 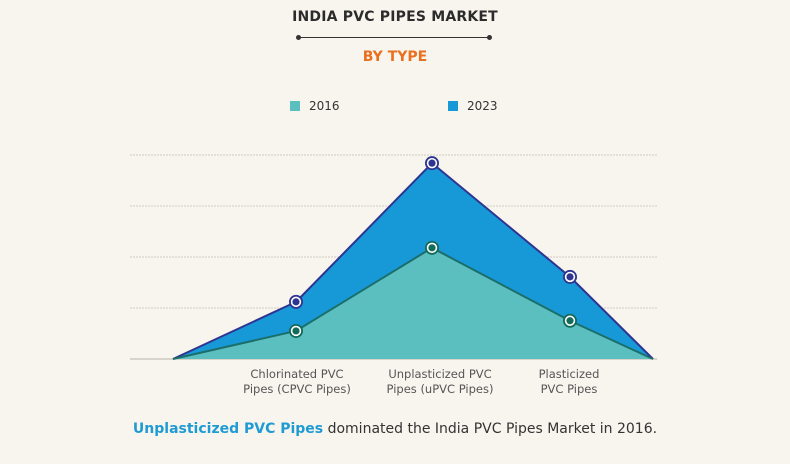 What do you see at coordinates (440, 389) in the screenshot?
I see `x-tick-label-upvc-line2: Pipes (uPVC Pipes)` at bounding box center [440, 389].